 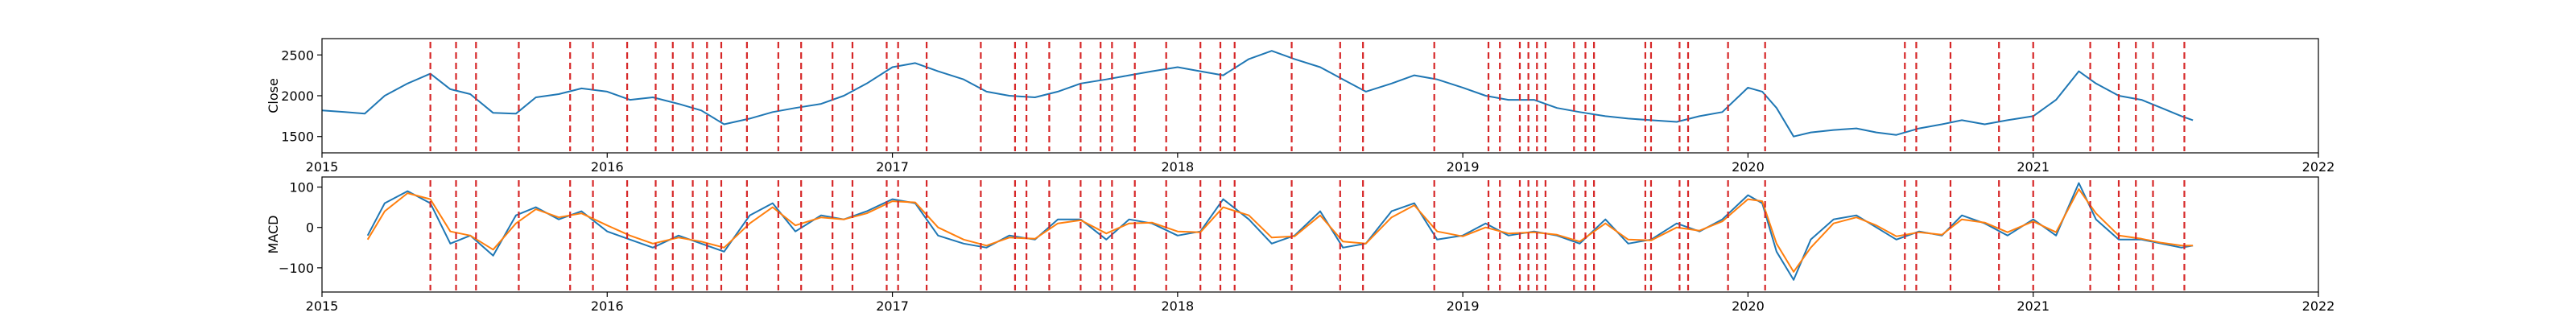 I want to click on y-tick-label: −100, so click(x=296, y=268).